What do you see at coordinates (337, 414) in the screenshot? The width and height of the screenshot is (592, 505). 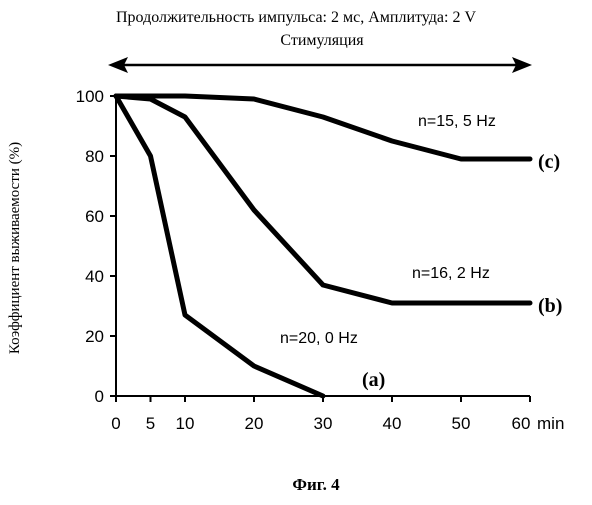 I see `x-ticks: 0 5 10 20 30 40 50 60 min` at bounding box center [337, 414].